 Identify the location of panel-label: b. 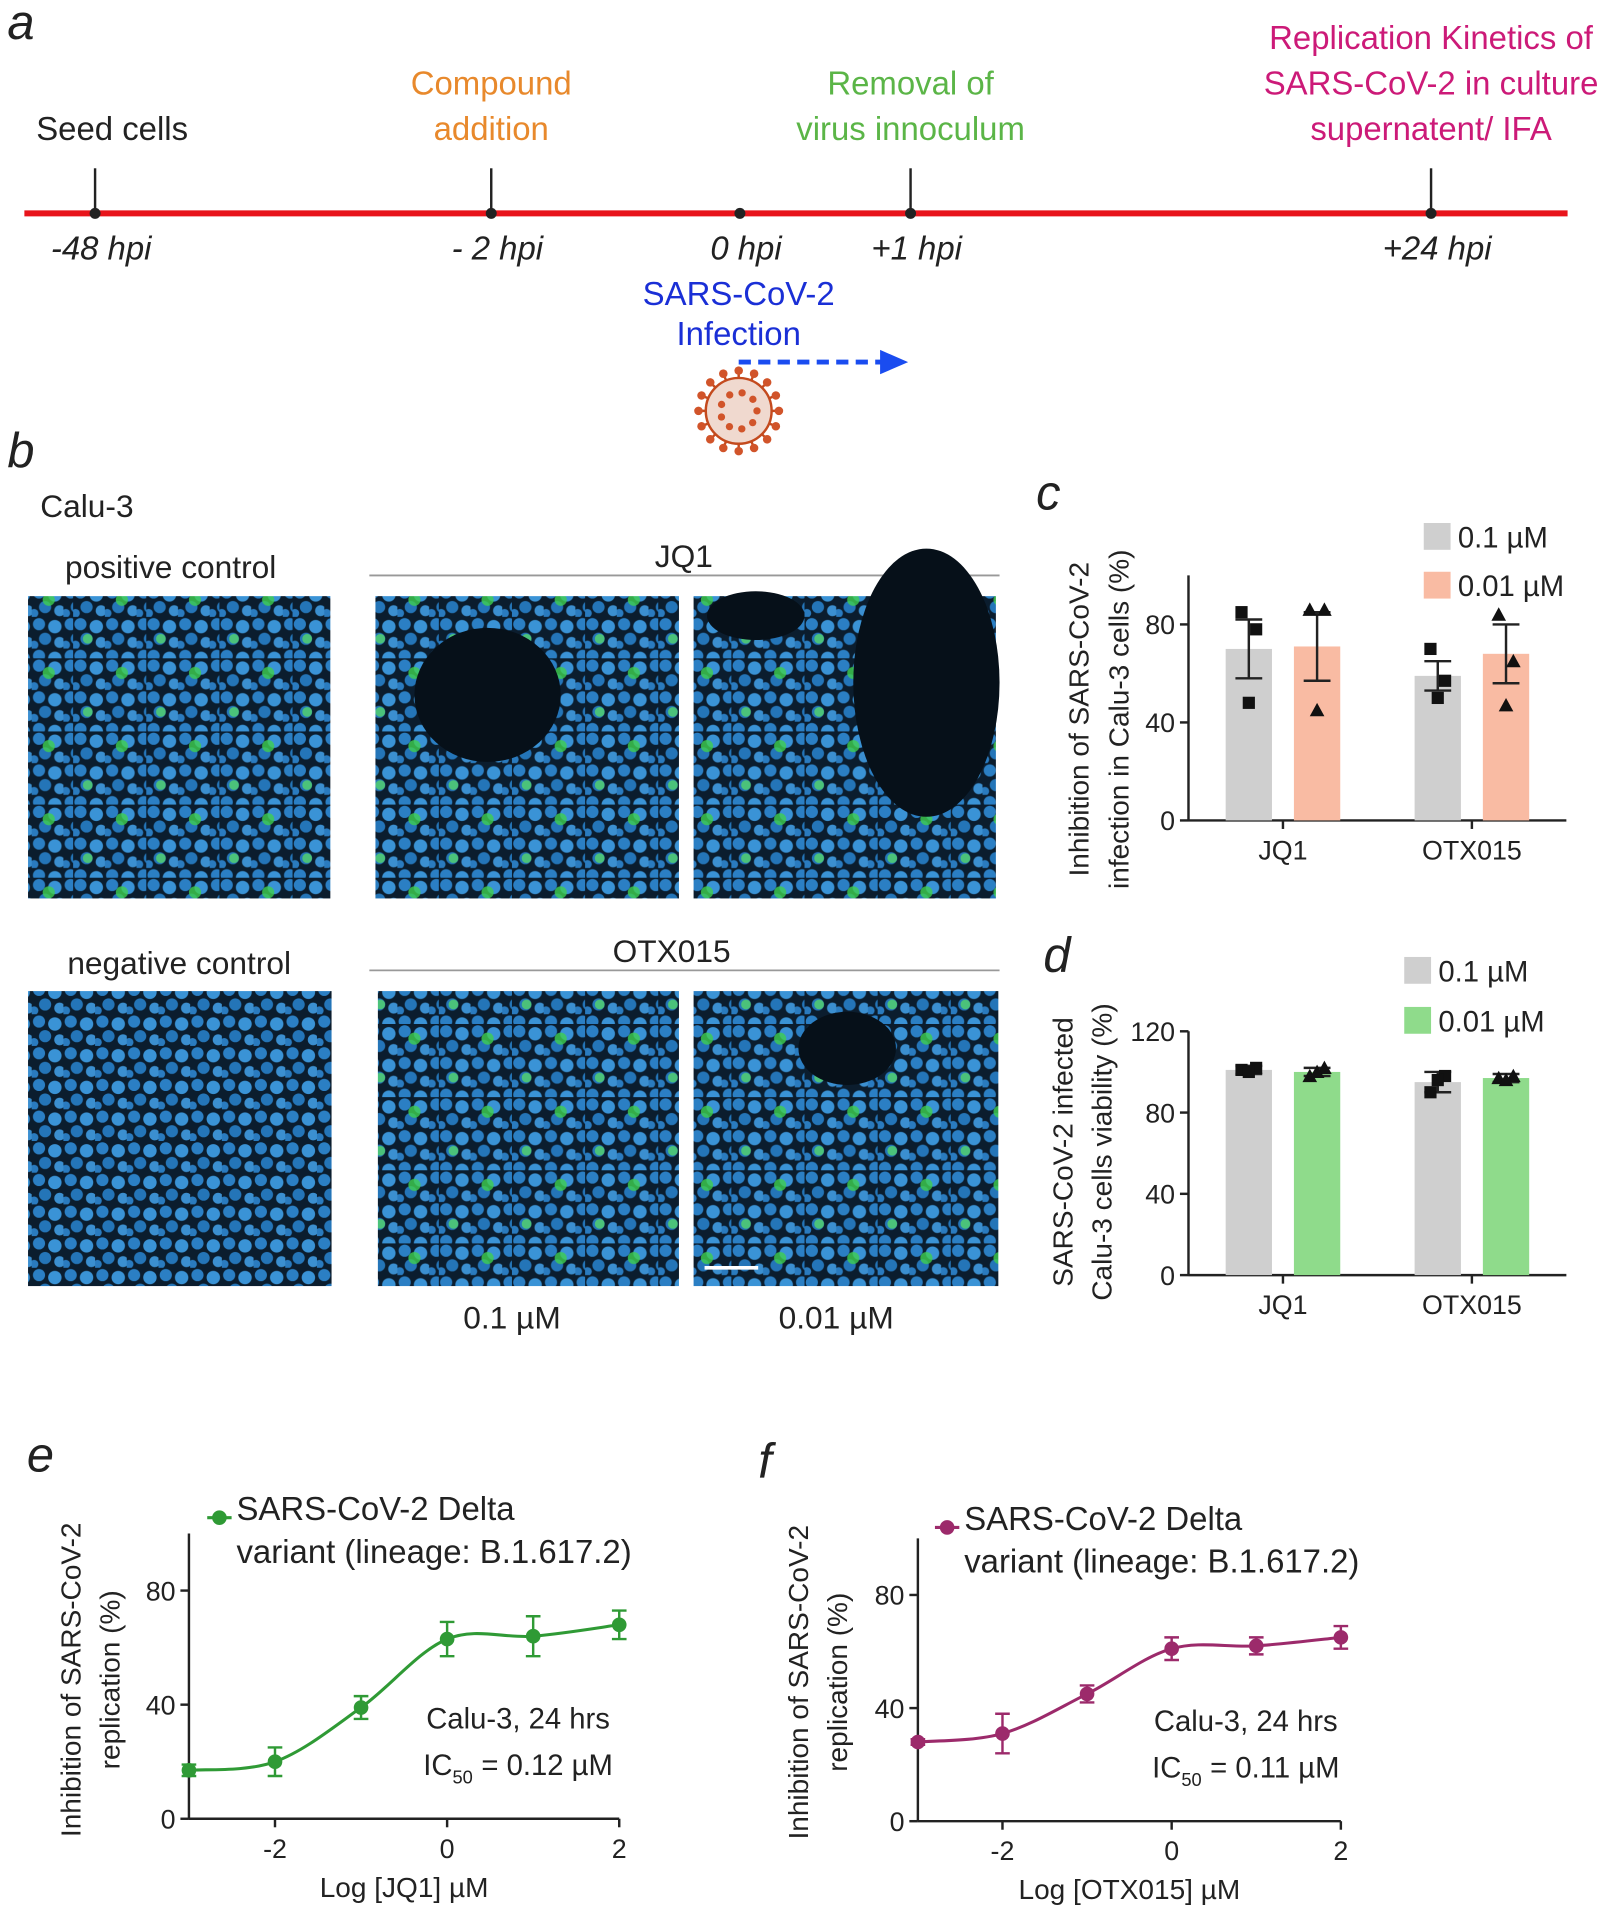
(20, 451).